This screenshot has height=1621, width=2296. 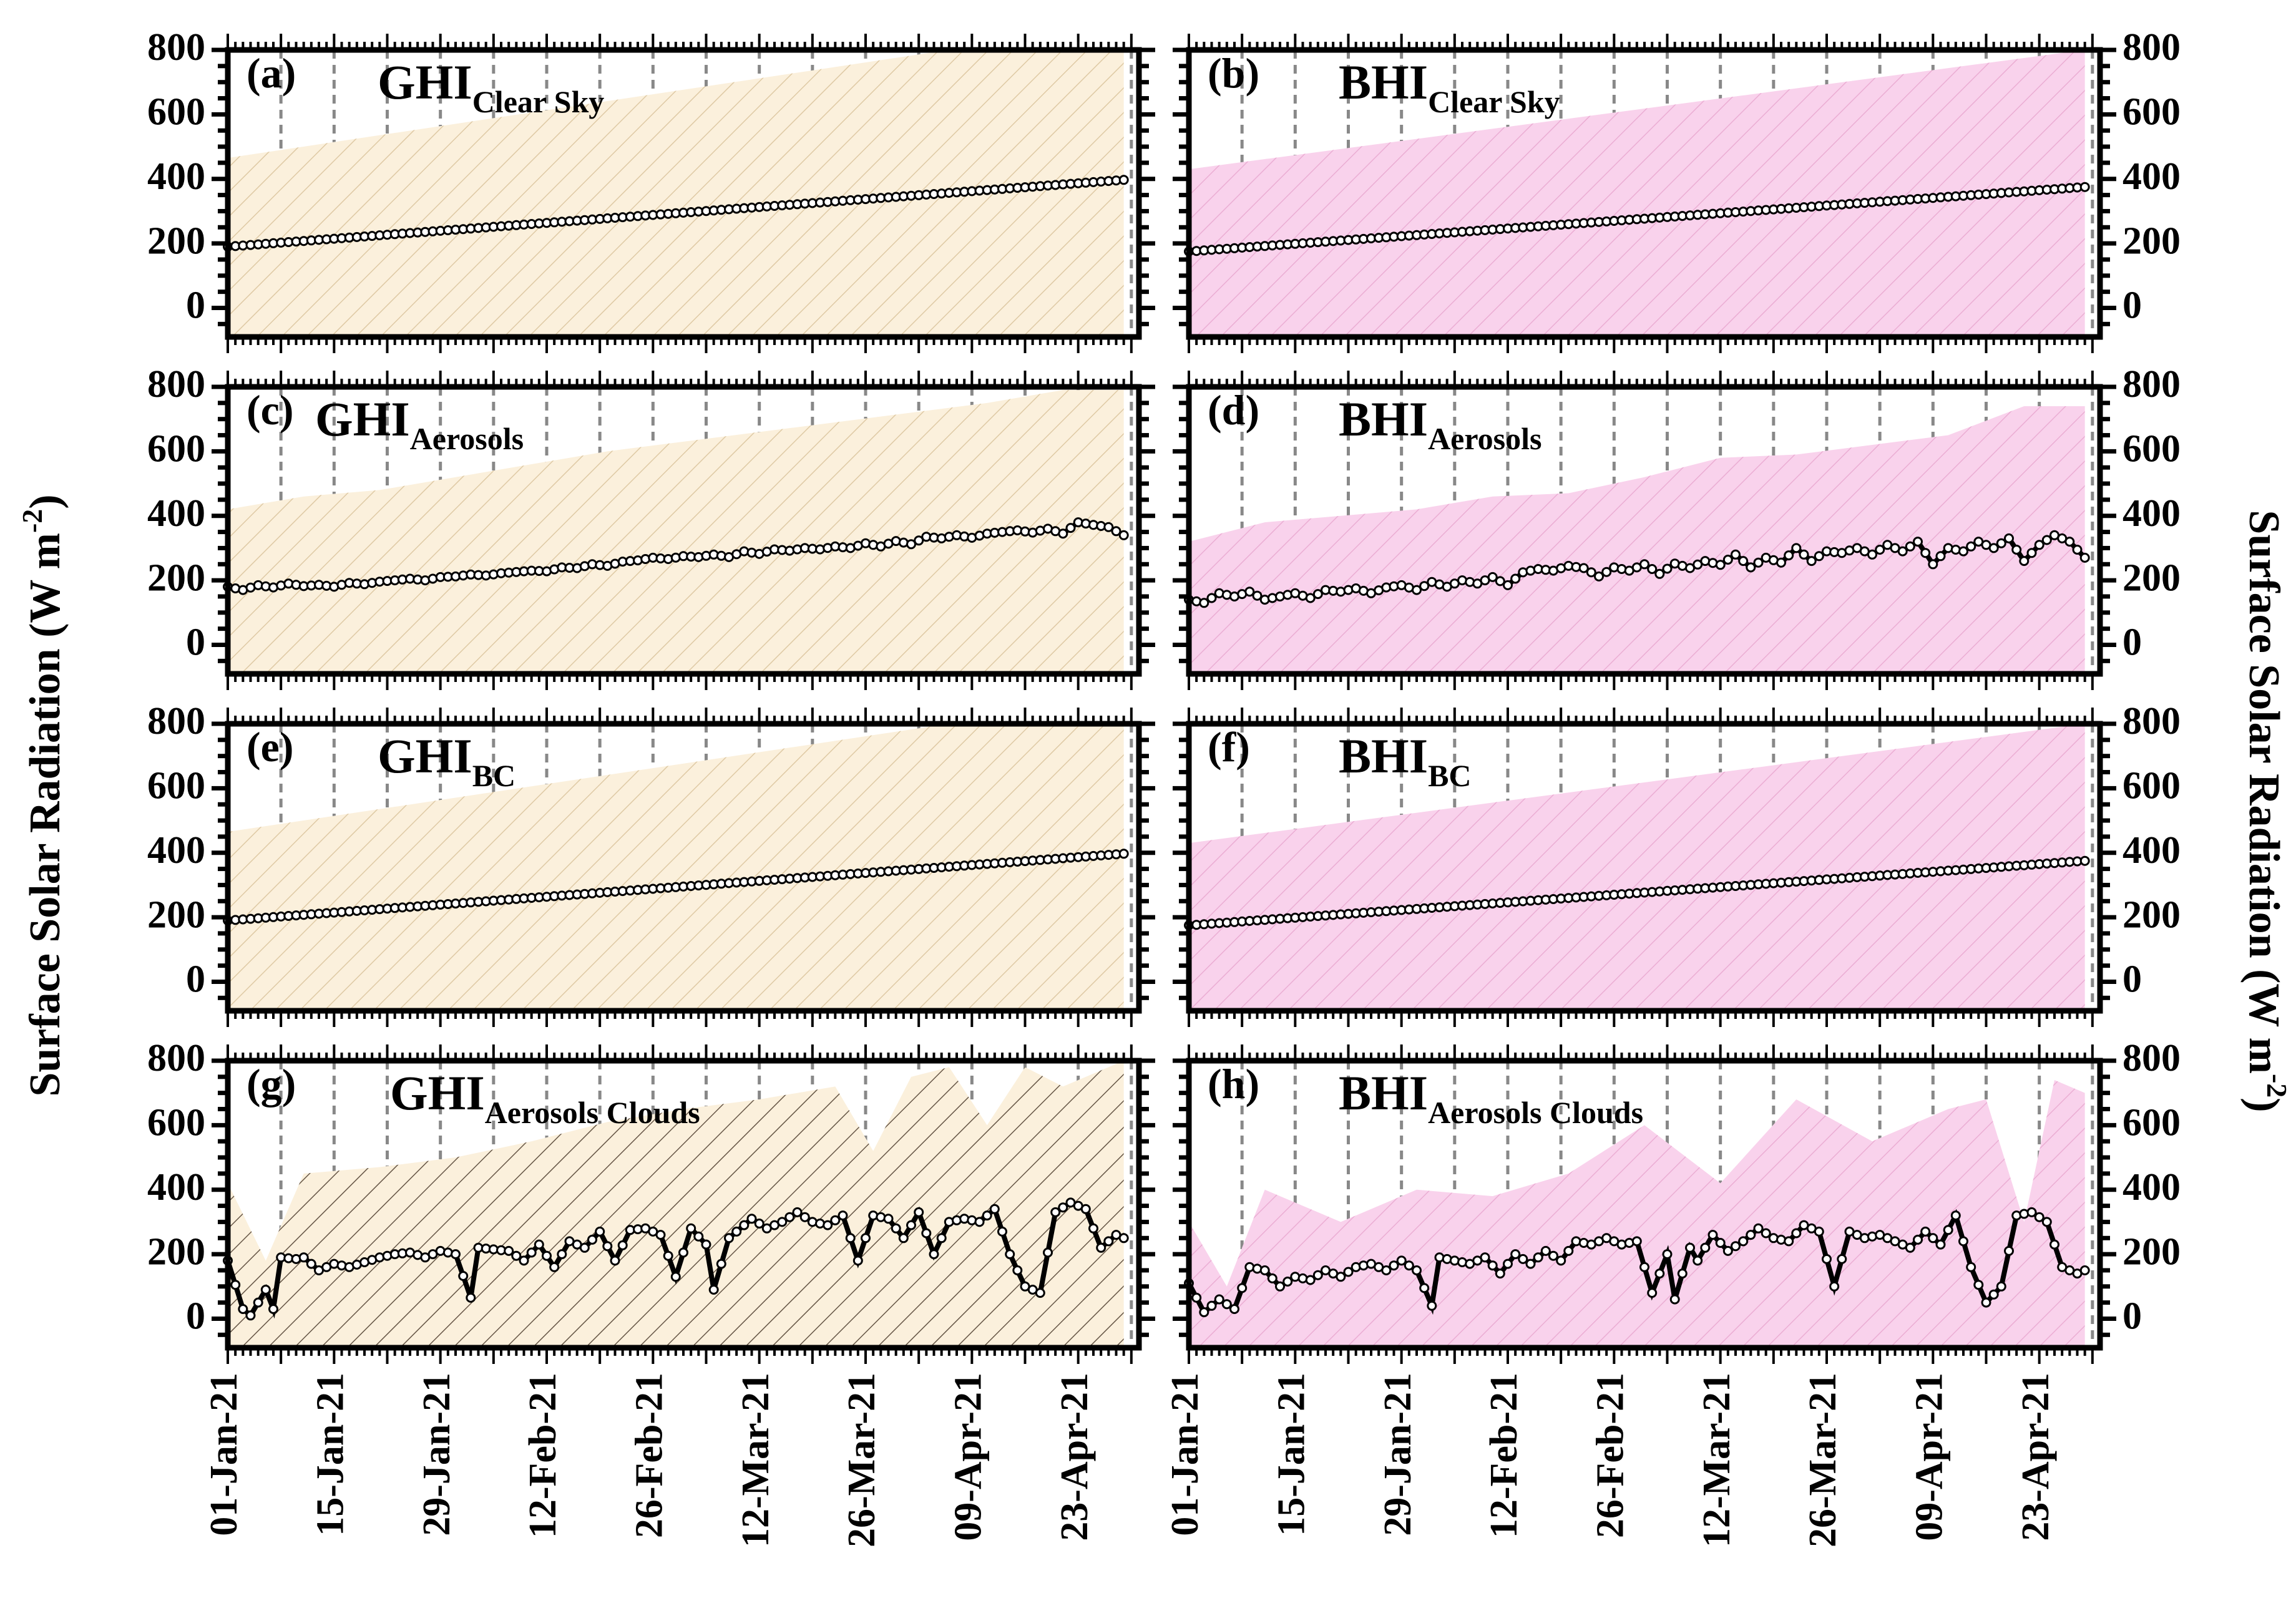 What do you see at coordinates (651, 526) in the screenshot?
I see `chart-panel: 0 200 400 600 800 (c) GHIAerosols` at bounding box center [651, 526].